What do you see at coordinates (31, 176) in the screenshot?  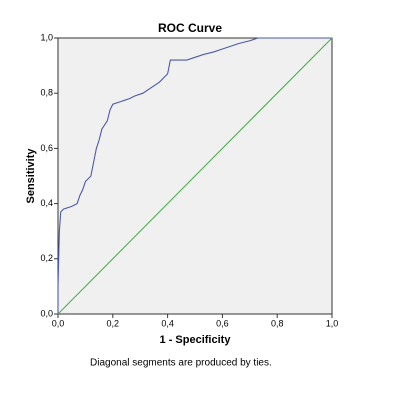 I see `y-axis-label: Sensitivity` at bounding box center [31, 176].